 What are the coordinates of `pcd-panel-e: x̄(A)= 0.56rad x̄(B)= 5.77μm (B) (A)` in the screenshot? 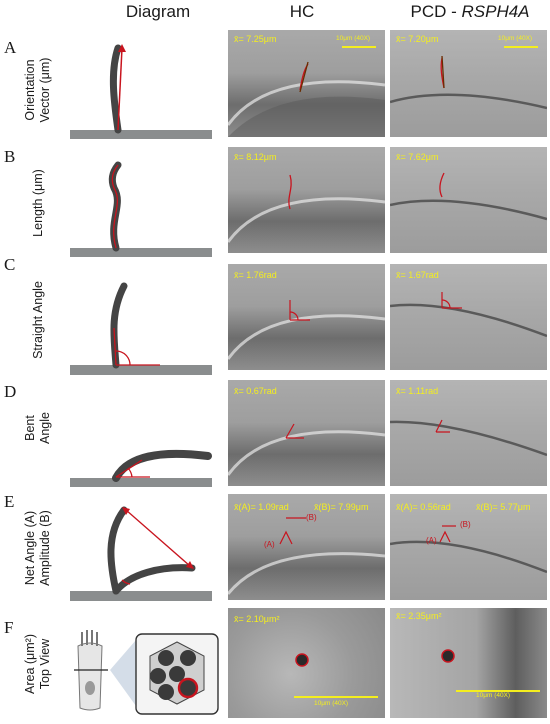 It's located at (468, 547).